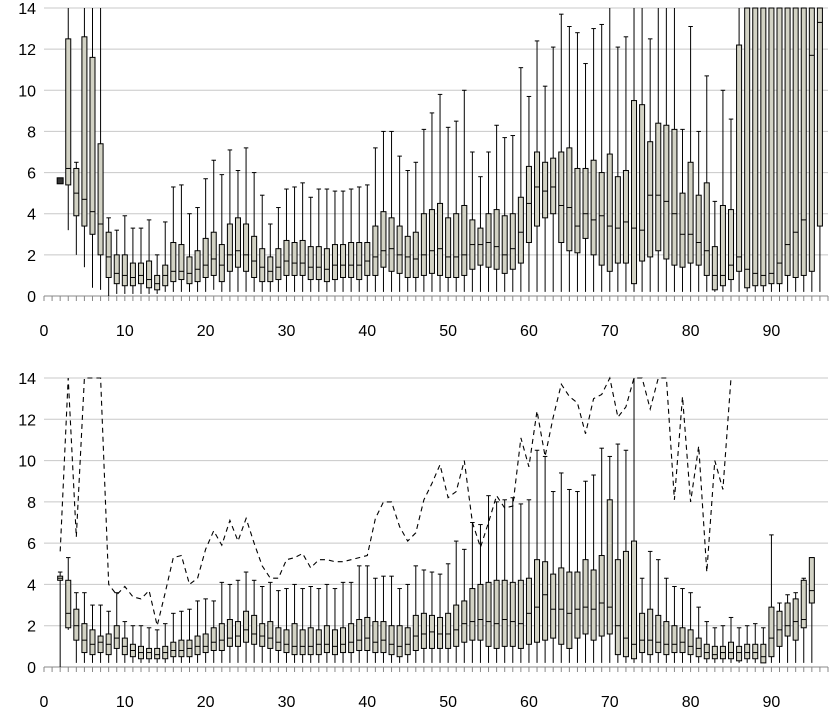 Image resolution: width=834 pixels, height=709 pixels. What do you see at coordinates (772, 331) in the screenshot?
I see `x-tick-label: 90` at bounding box center [772, 331].